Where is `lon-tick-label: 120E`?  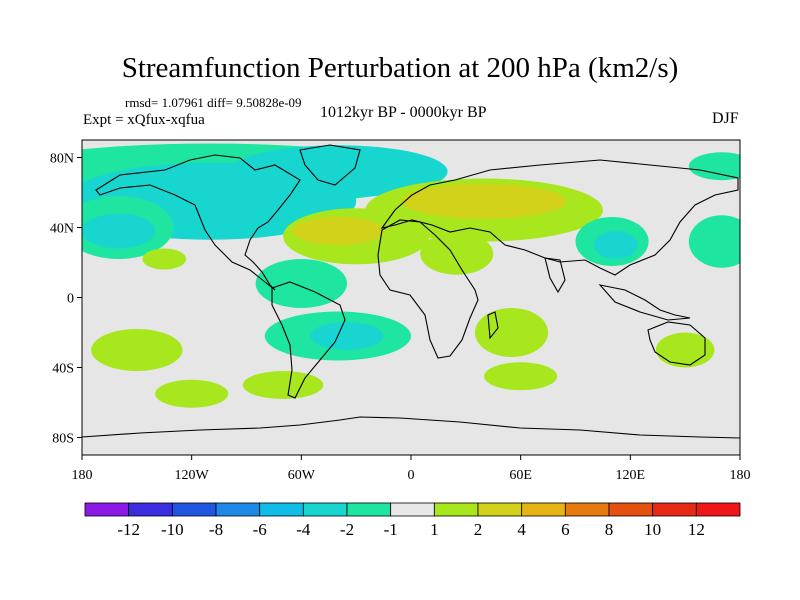
lon-tick-label: 120E is located at coordinates (631, 475).